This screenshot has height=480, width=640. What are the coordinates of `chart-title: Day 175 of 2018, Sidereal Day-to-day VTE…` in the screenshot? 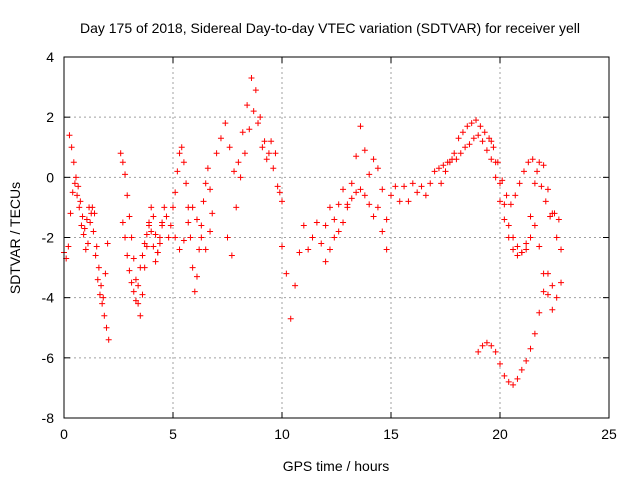 It's located at (330, 28).